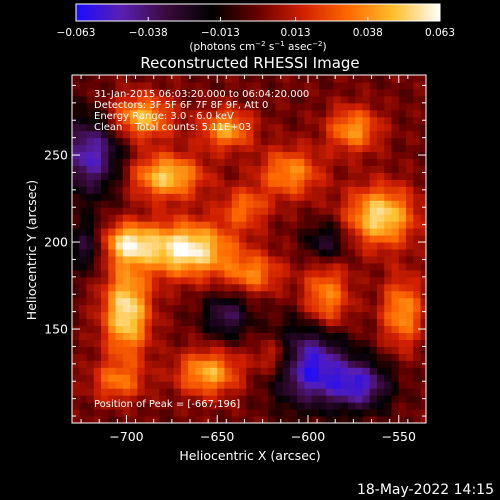 The width and height of the screenshot is (500, 500). What do you see at coordinates (257, 46) in the screenshot?
I see `colorbar-unit-label: (photons cm−2 s−1 asec−2)` at bounding box center [257, 46].